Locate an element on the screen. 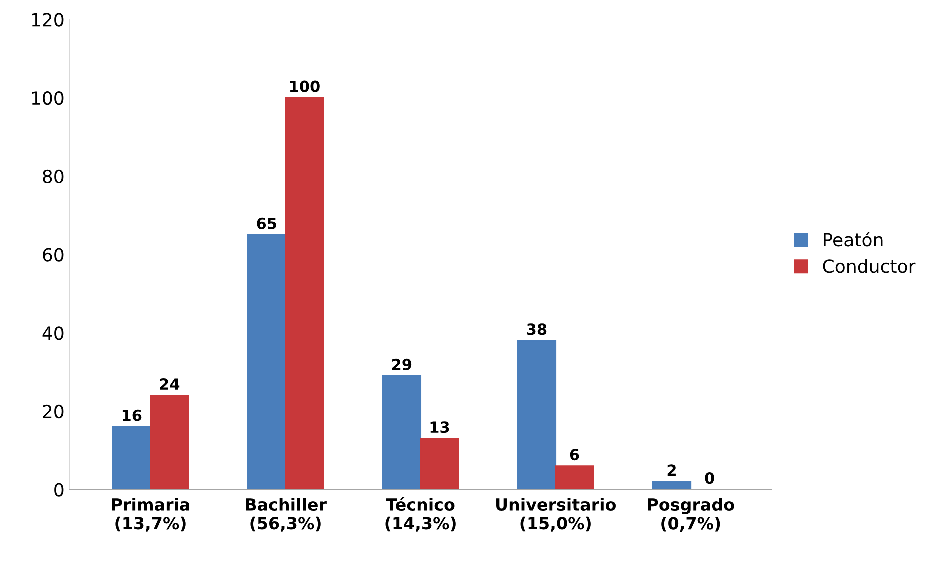  legend-label: Peatón is located at coordinates (853, 239).